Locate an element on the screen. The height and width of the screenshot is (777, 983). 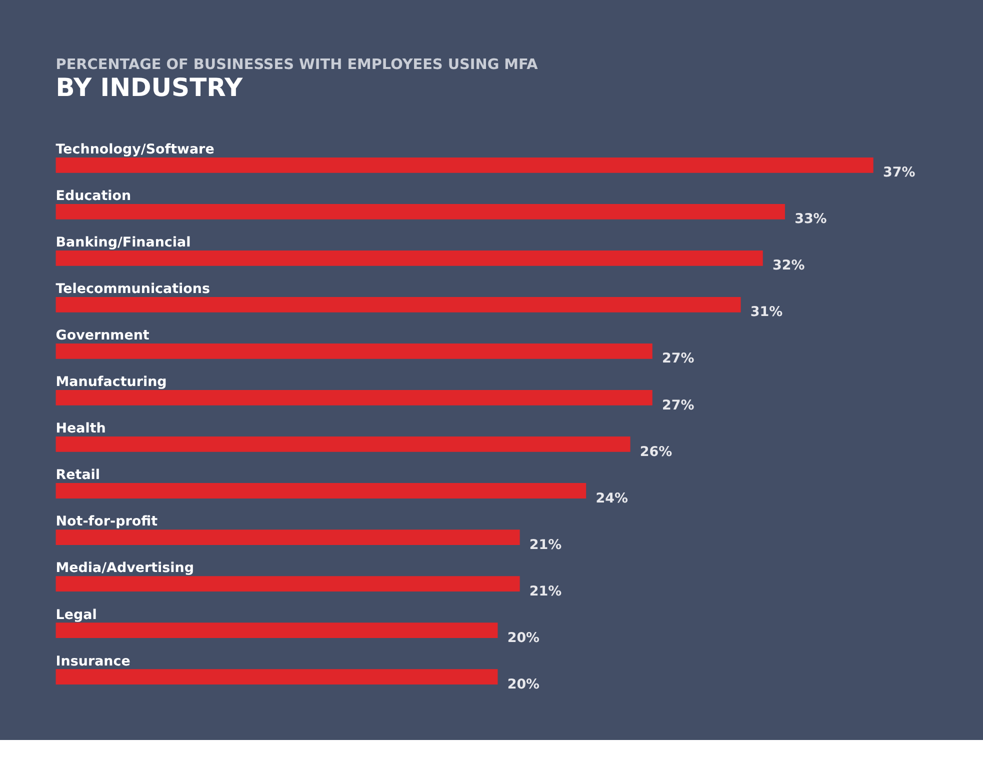
y-tick-label: Telecommunications is located at coordinates (133, 290).